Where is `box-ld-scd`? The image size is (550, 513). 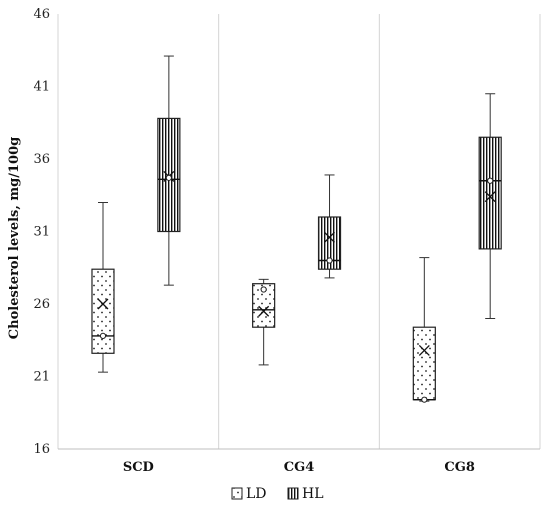 box-ld-scd is located at coordinates (103, 287).